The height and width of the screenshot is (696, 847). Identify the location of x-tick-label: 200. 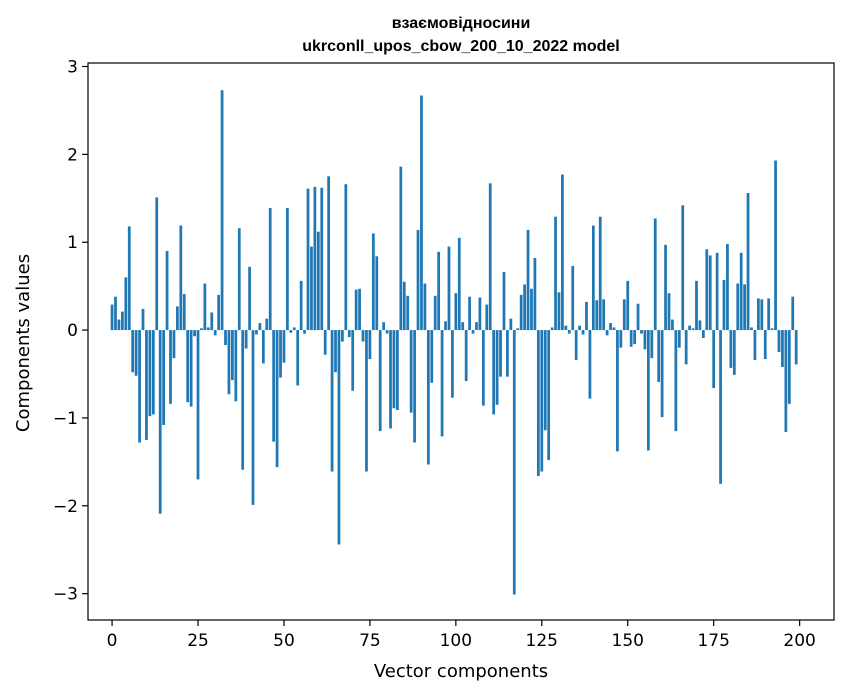
(799, 641).